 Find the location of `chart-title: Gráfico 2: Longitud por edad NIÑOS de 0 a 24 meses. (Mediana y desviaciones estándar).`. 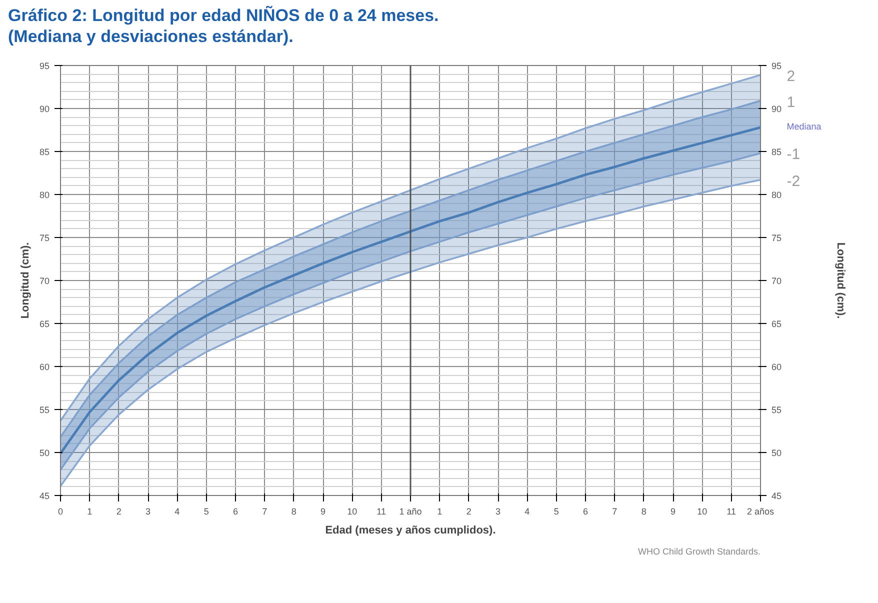

chart-title: Gráfico 2: Longitud por edad NIÑOS de 0 a 24 meses. (Mediana y desviaciones estándar). is located at coordinates (223, 26).